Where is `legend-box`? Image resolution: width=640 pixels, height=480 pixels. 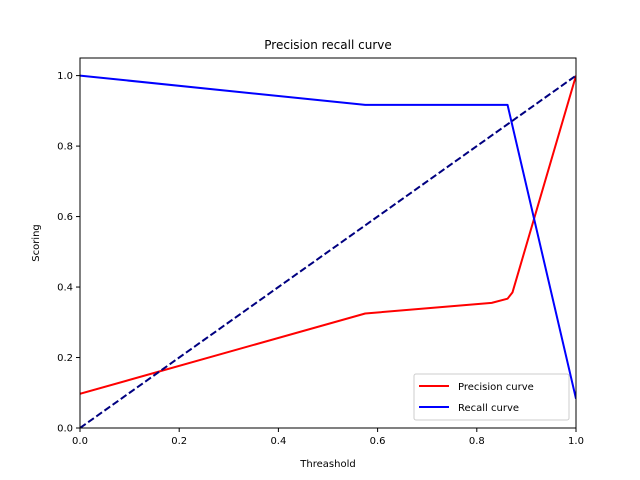
legend-box is located at coordinates (491, 397).